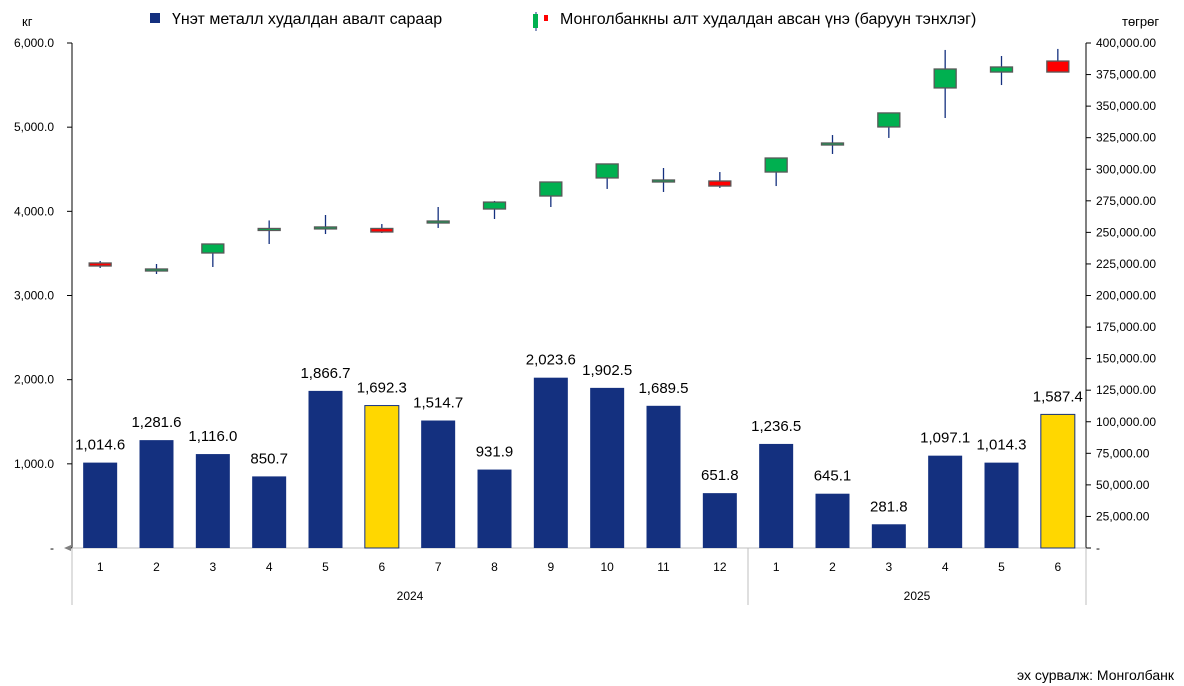 The width and height of the screenshot is (1184, 686). Describe the element at coordinates (1001, 445) in the screenshot. I see `bar-data-label: 1,014.3` at that location.